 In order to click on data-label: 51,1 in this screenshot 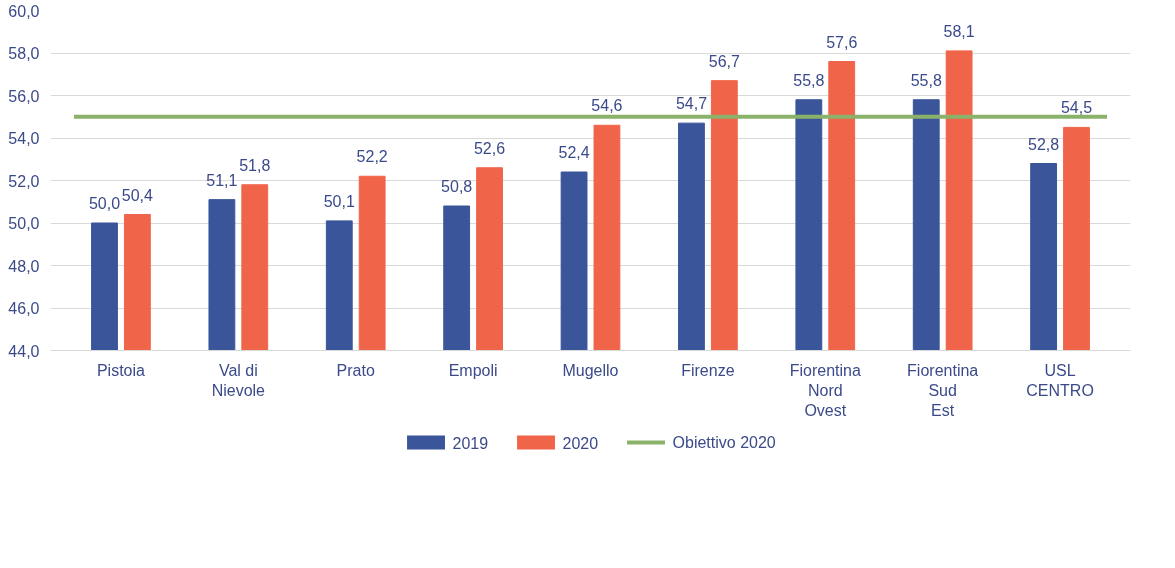, I will do `click(222, 180)`.